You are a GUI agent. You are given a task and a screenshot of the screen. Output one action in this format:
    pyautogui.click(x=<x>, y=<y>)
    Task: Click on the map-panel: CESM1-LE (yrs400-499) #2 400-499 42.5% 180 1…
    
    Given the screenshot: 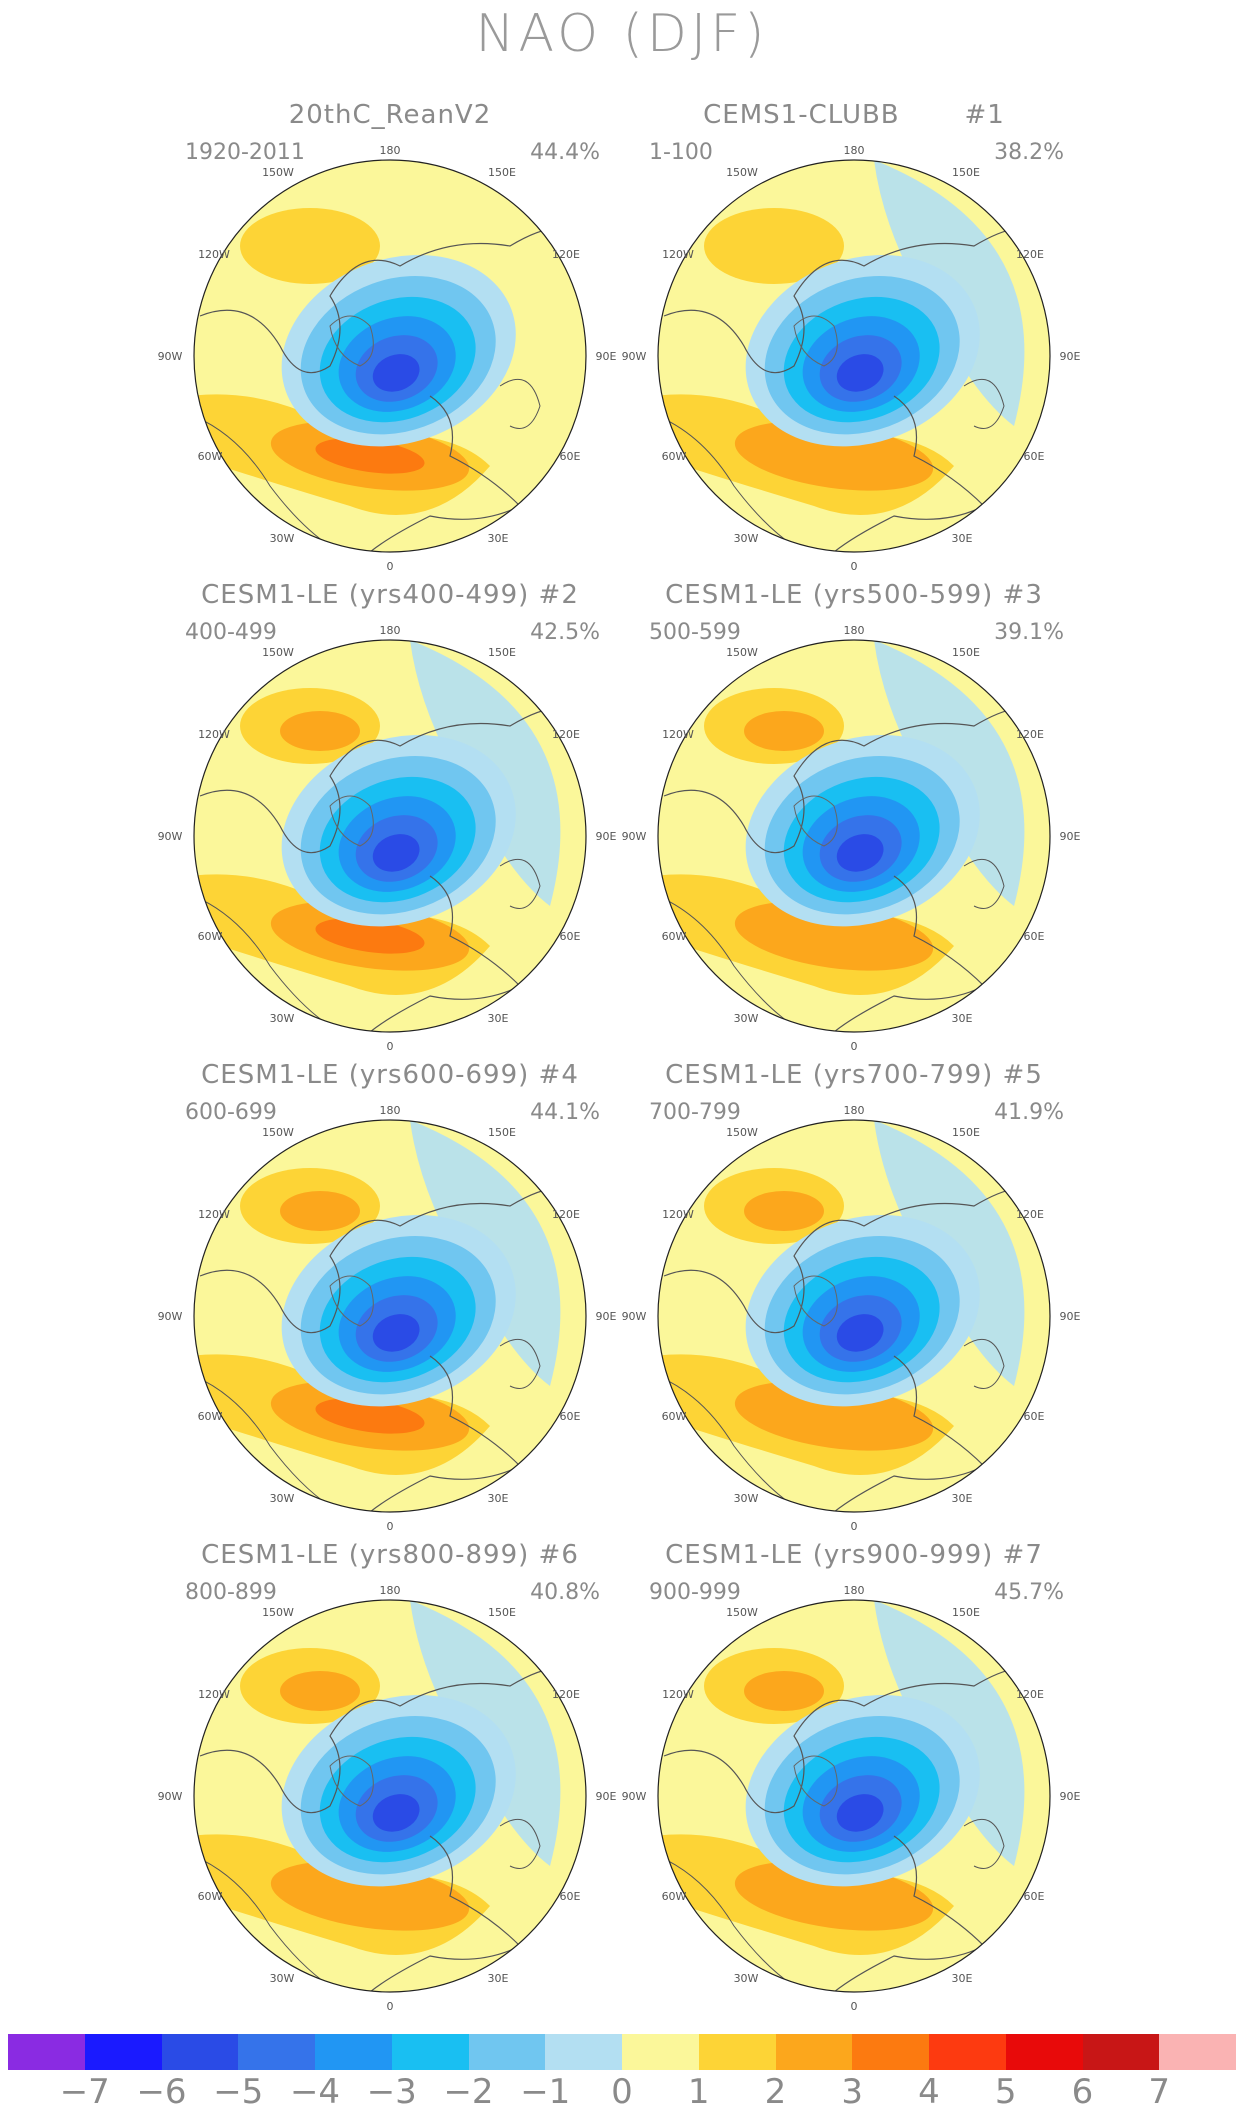 What is the action you would take?
    pyautogui.click(x=390, y=820)
    